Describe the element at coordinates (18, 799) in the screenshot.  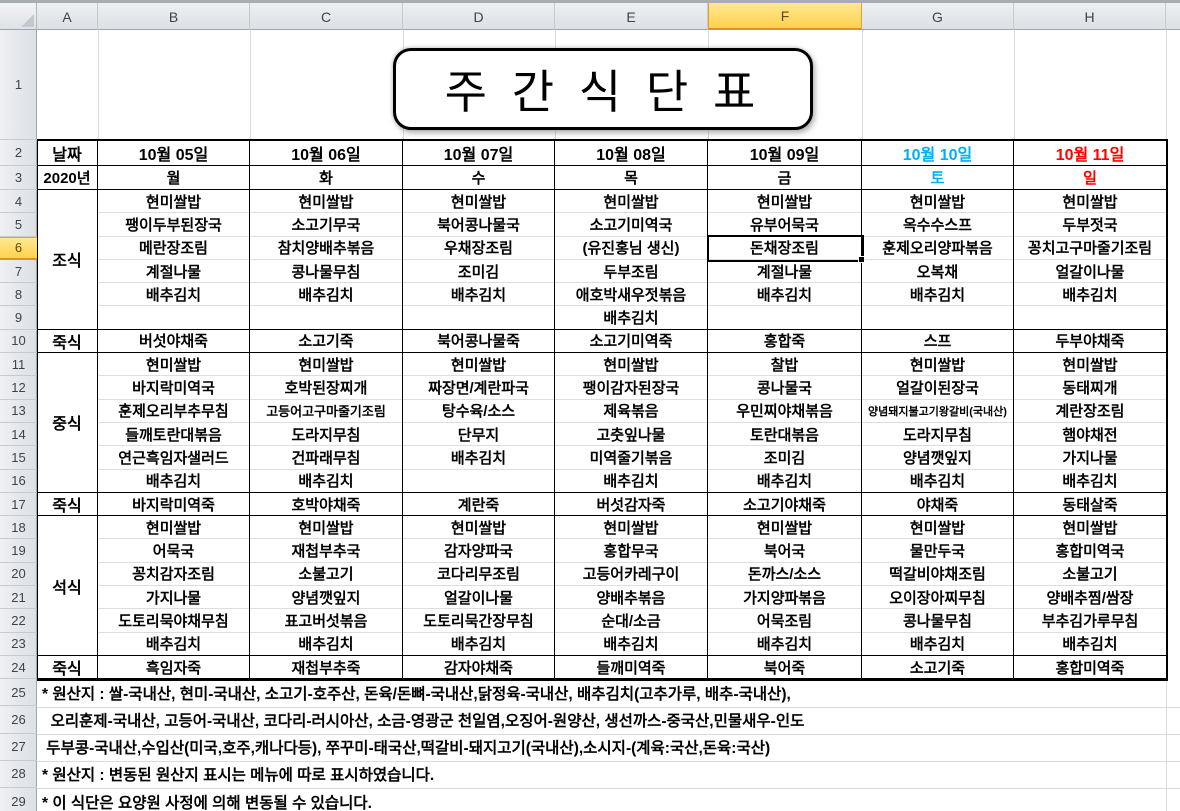
I see `row-header-29: 29` at that location.